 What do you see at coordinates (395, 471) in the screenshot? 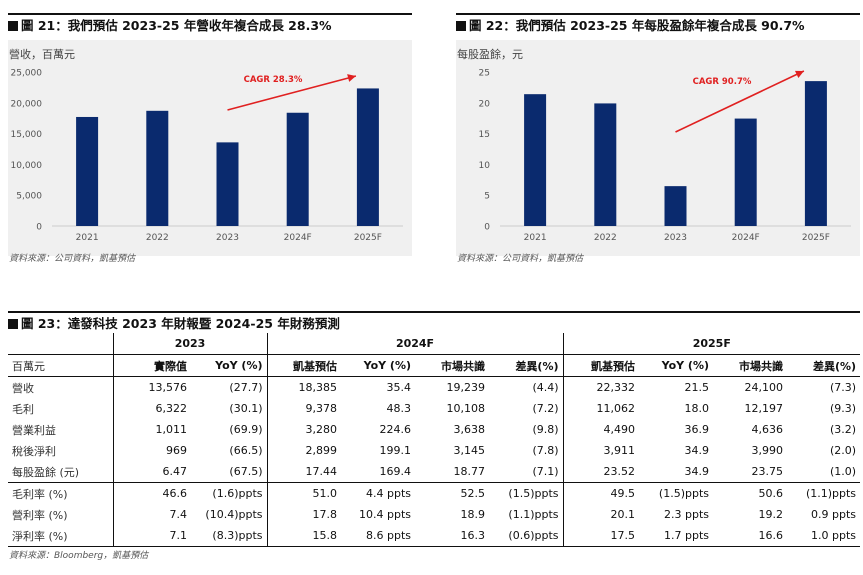
I see `table-cell: 169.4` at bounding box center [395, 471].